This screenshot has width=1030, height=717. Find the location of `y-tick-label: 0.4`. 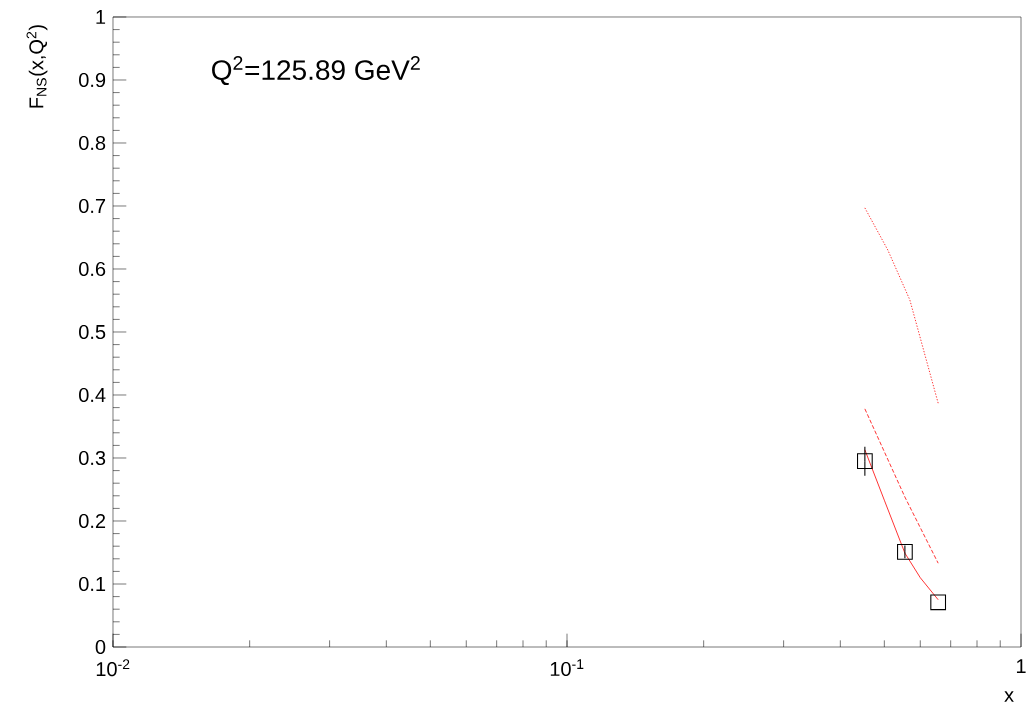

y-tick-label: 0.4 is located at coordinates (92, 395).